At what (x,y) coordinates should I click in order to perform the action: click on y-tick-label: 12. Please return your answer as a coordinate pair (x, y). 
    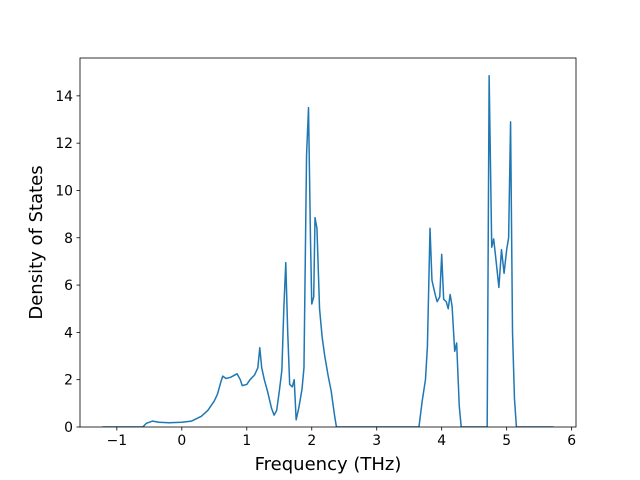
    Looking at the image, I should click on (64, 144).